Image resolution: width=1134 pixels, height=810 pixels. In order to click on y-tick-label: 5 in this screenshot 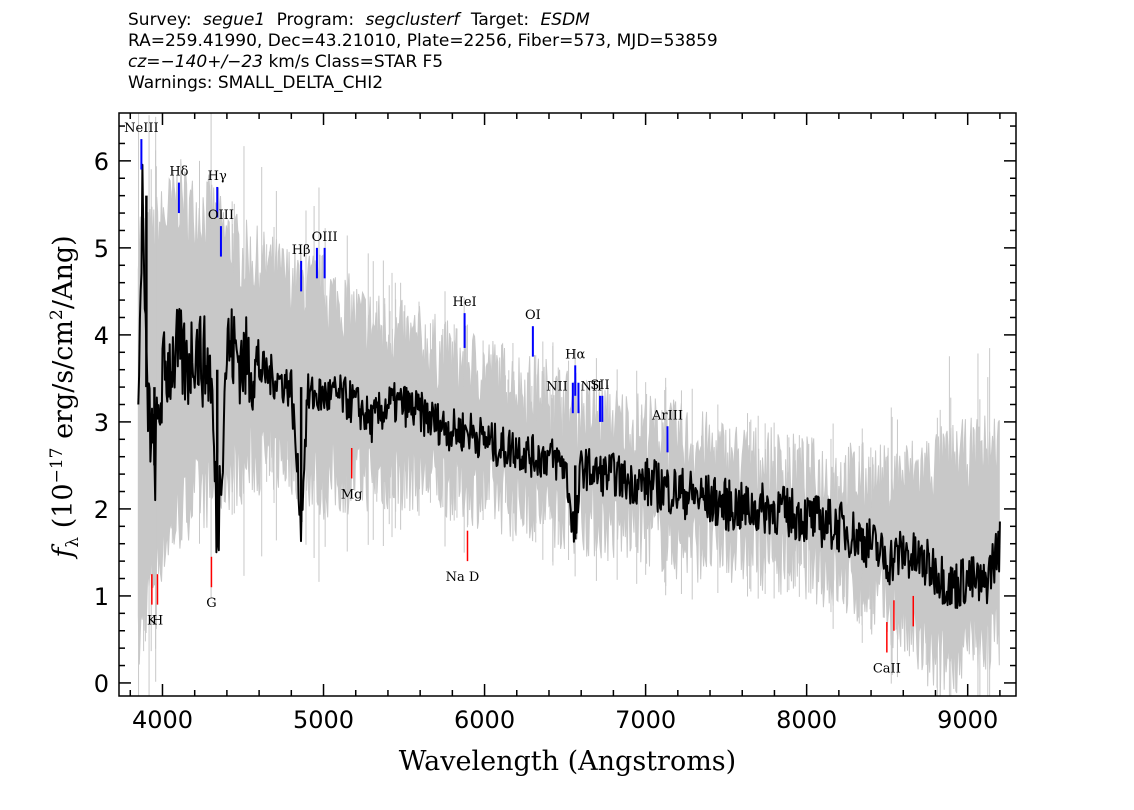, I will do `click(101, 249)`.